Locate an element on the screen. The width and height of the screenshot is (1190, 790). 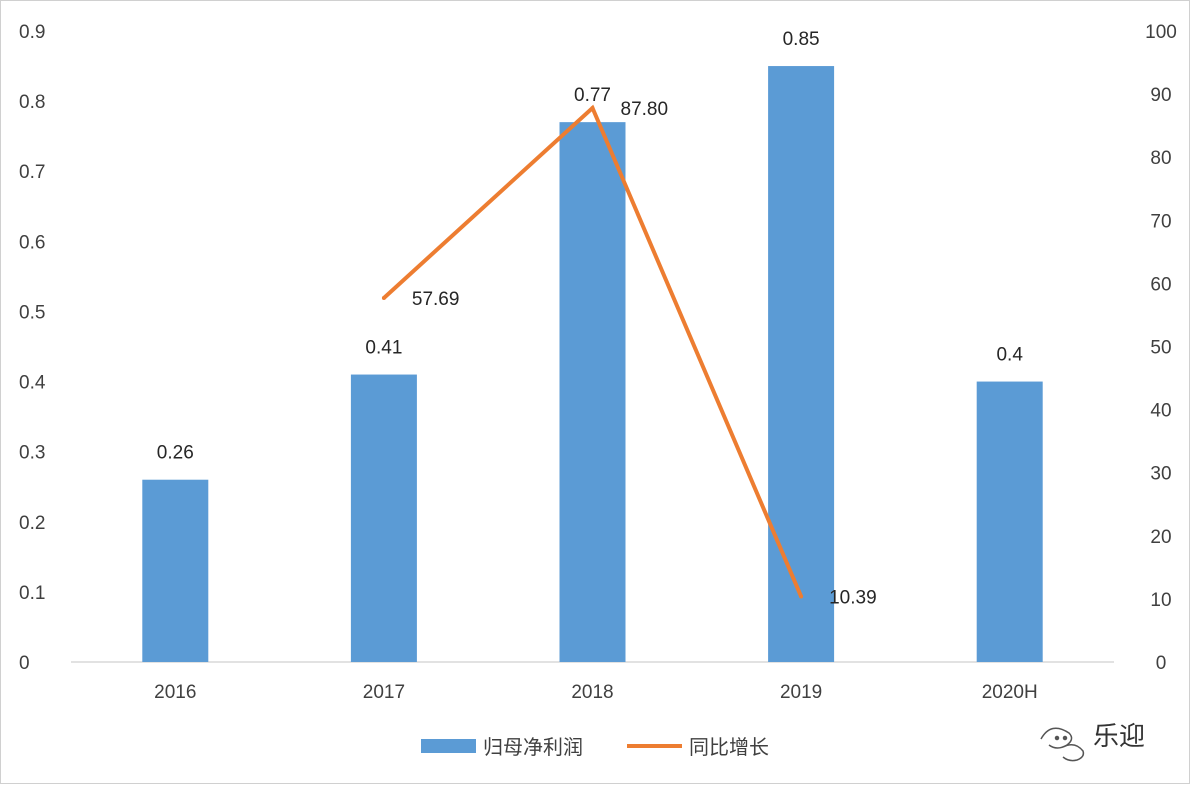
bar-value-label: 0.85 is located at coordinates (801, 39).